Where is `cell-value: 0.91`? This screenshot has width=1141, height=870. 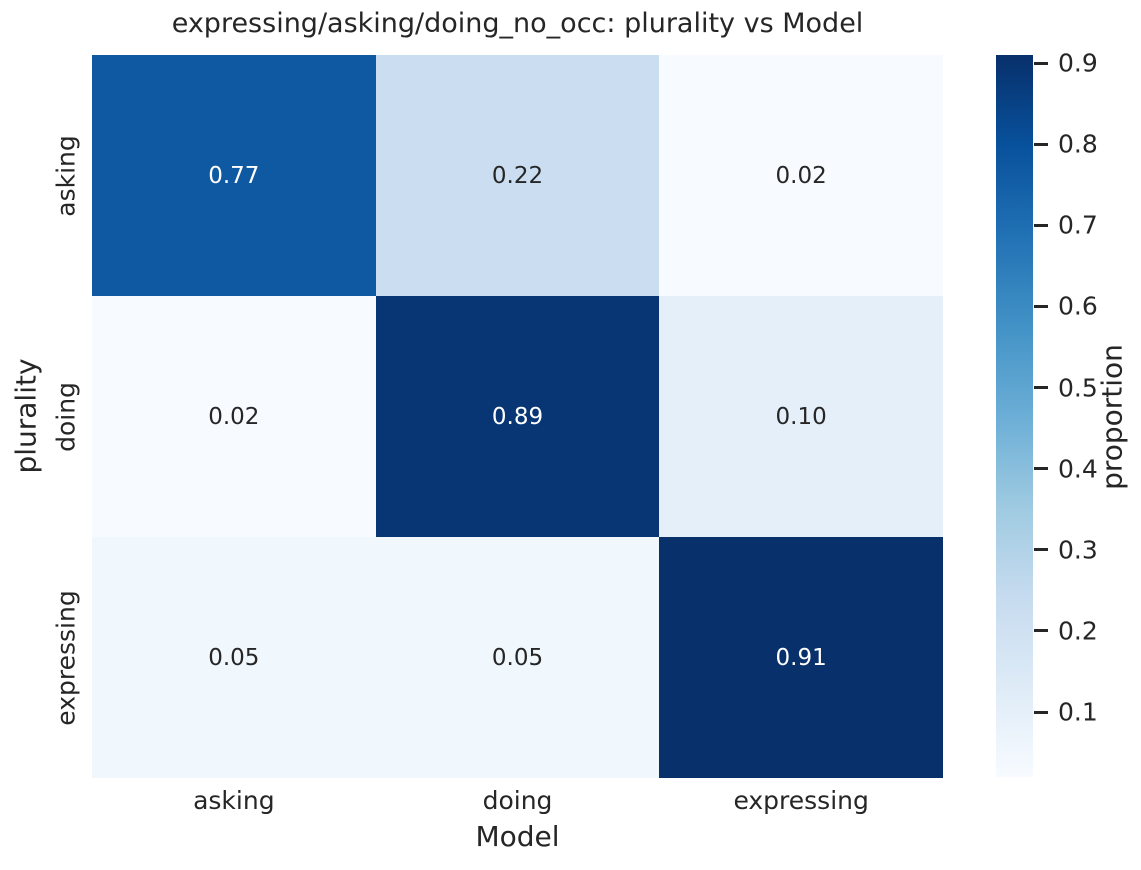 cell-value: 0.91 is located at coordinates (801, 657).